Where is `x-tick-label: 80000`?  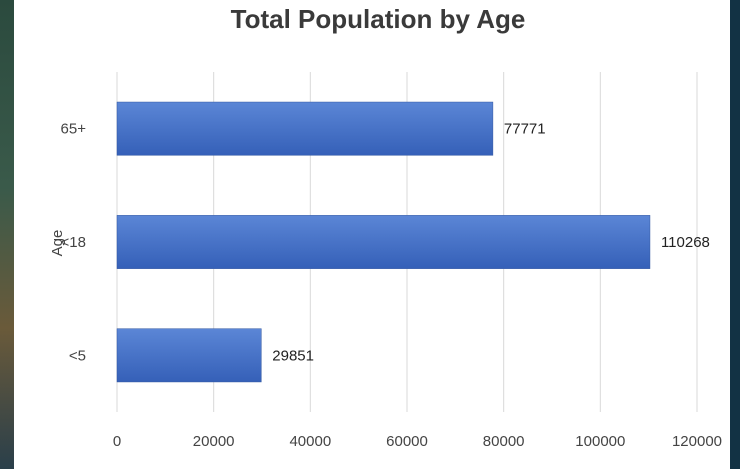 x-tick-label: 80000 is located at coordinates (504, 441).